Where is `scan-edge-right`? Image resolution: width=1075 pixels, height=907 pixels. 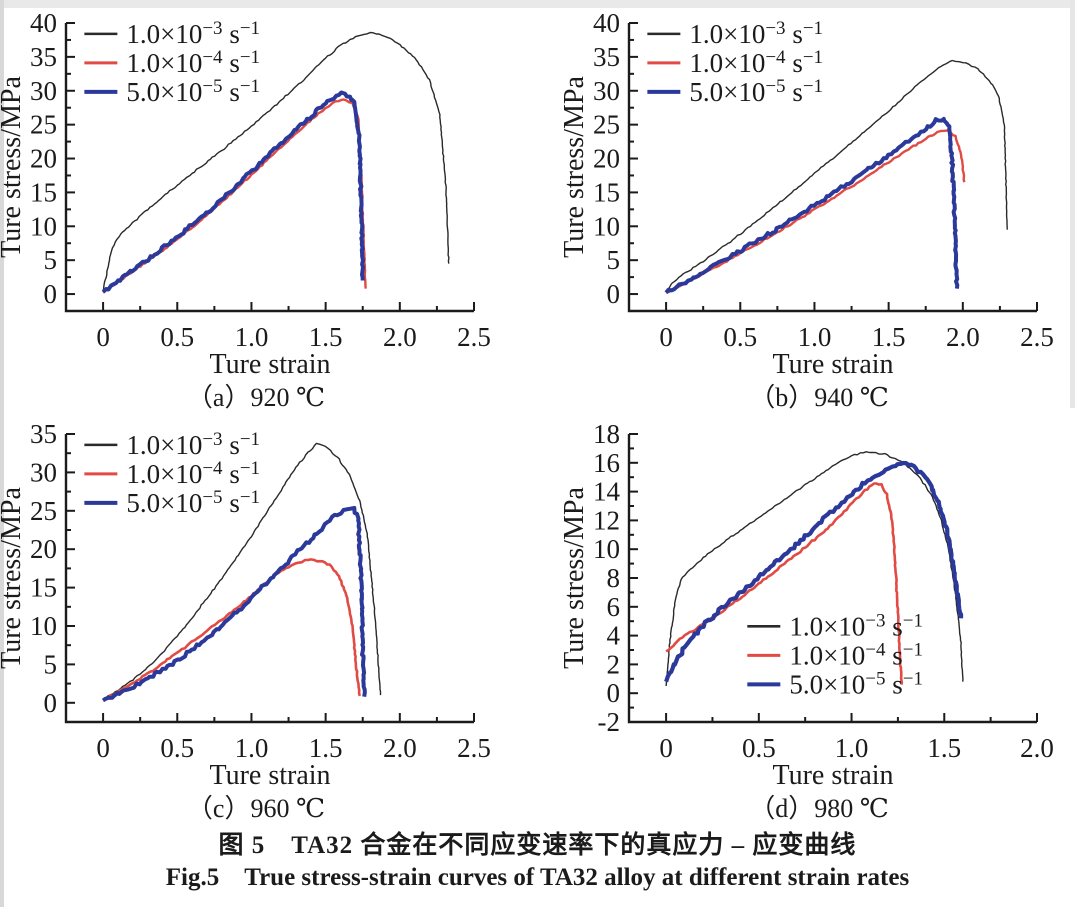
scan-edge-right is located at coordinates (1072, 204).